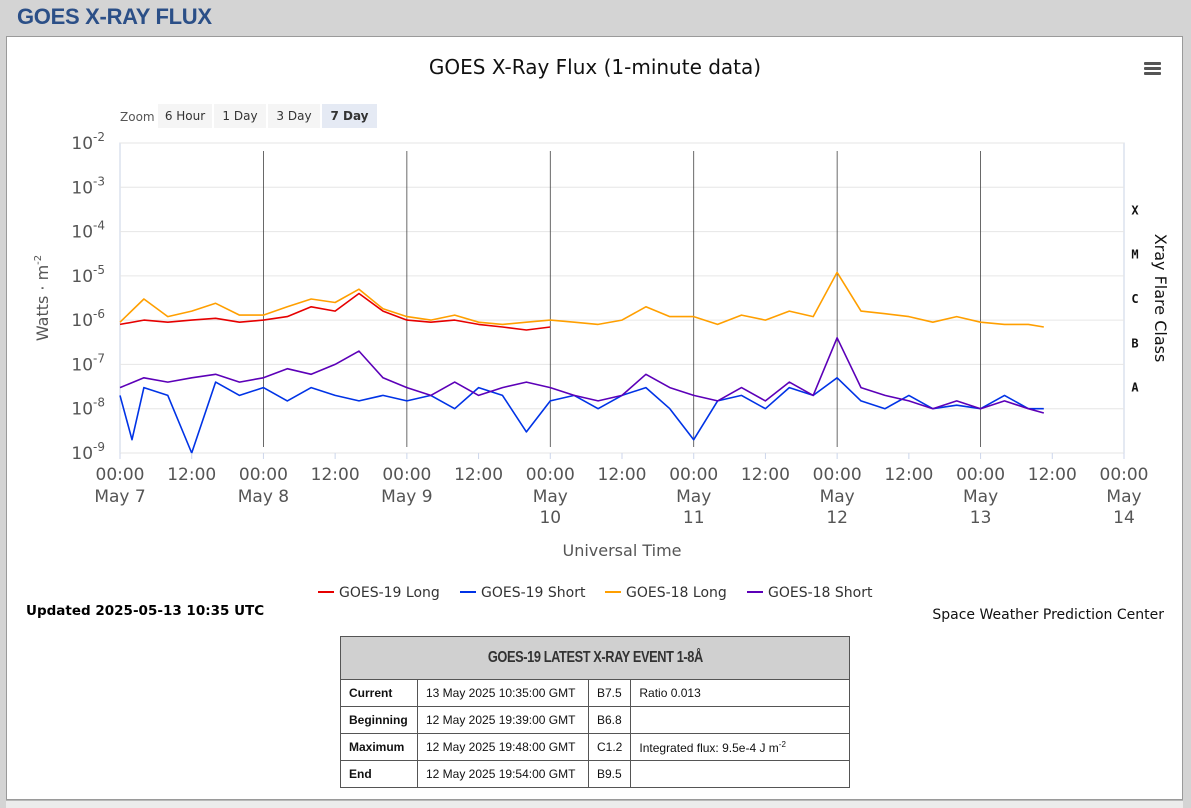 The width and height of the screenshot is (1191, 808). Describe the element at coordinates (185, 116) in the screenshot. I see `zoom-6-hour-button: 6 Hour` at that location.